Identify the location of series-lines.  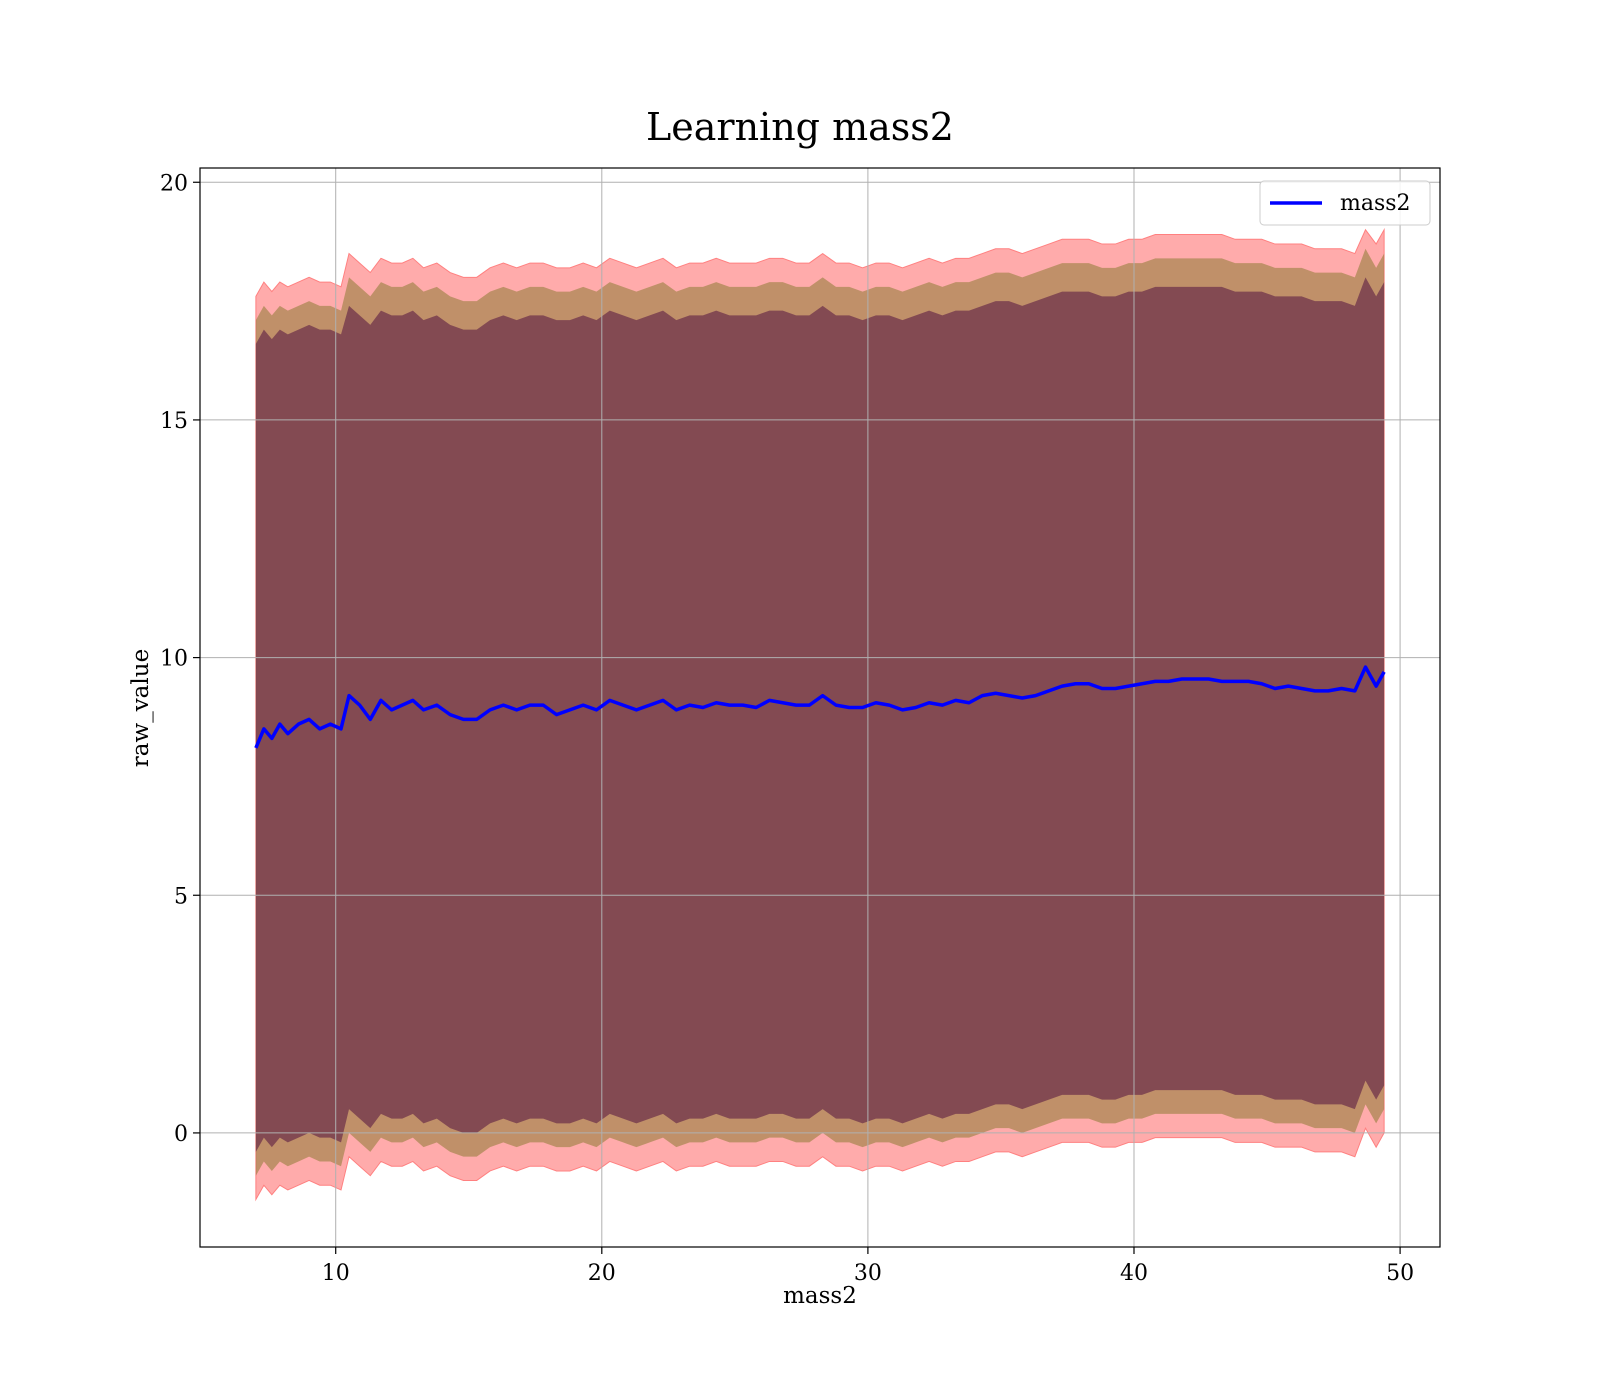
(820, 707).